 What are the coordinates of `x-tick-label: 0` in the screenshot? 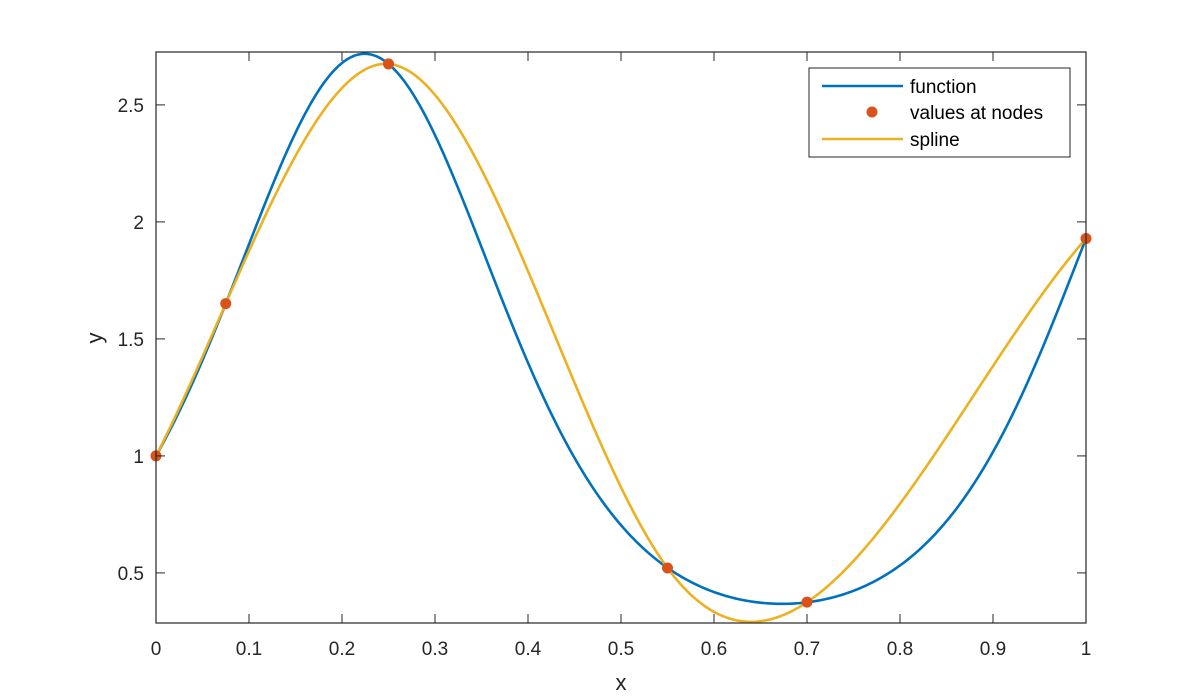 It's located at (156, 649).